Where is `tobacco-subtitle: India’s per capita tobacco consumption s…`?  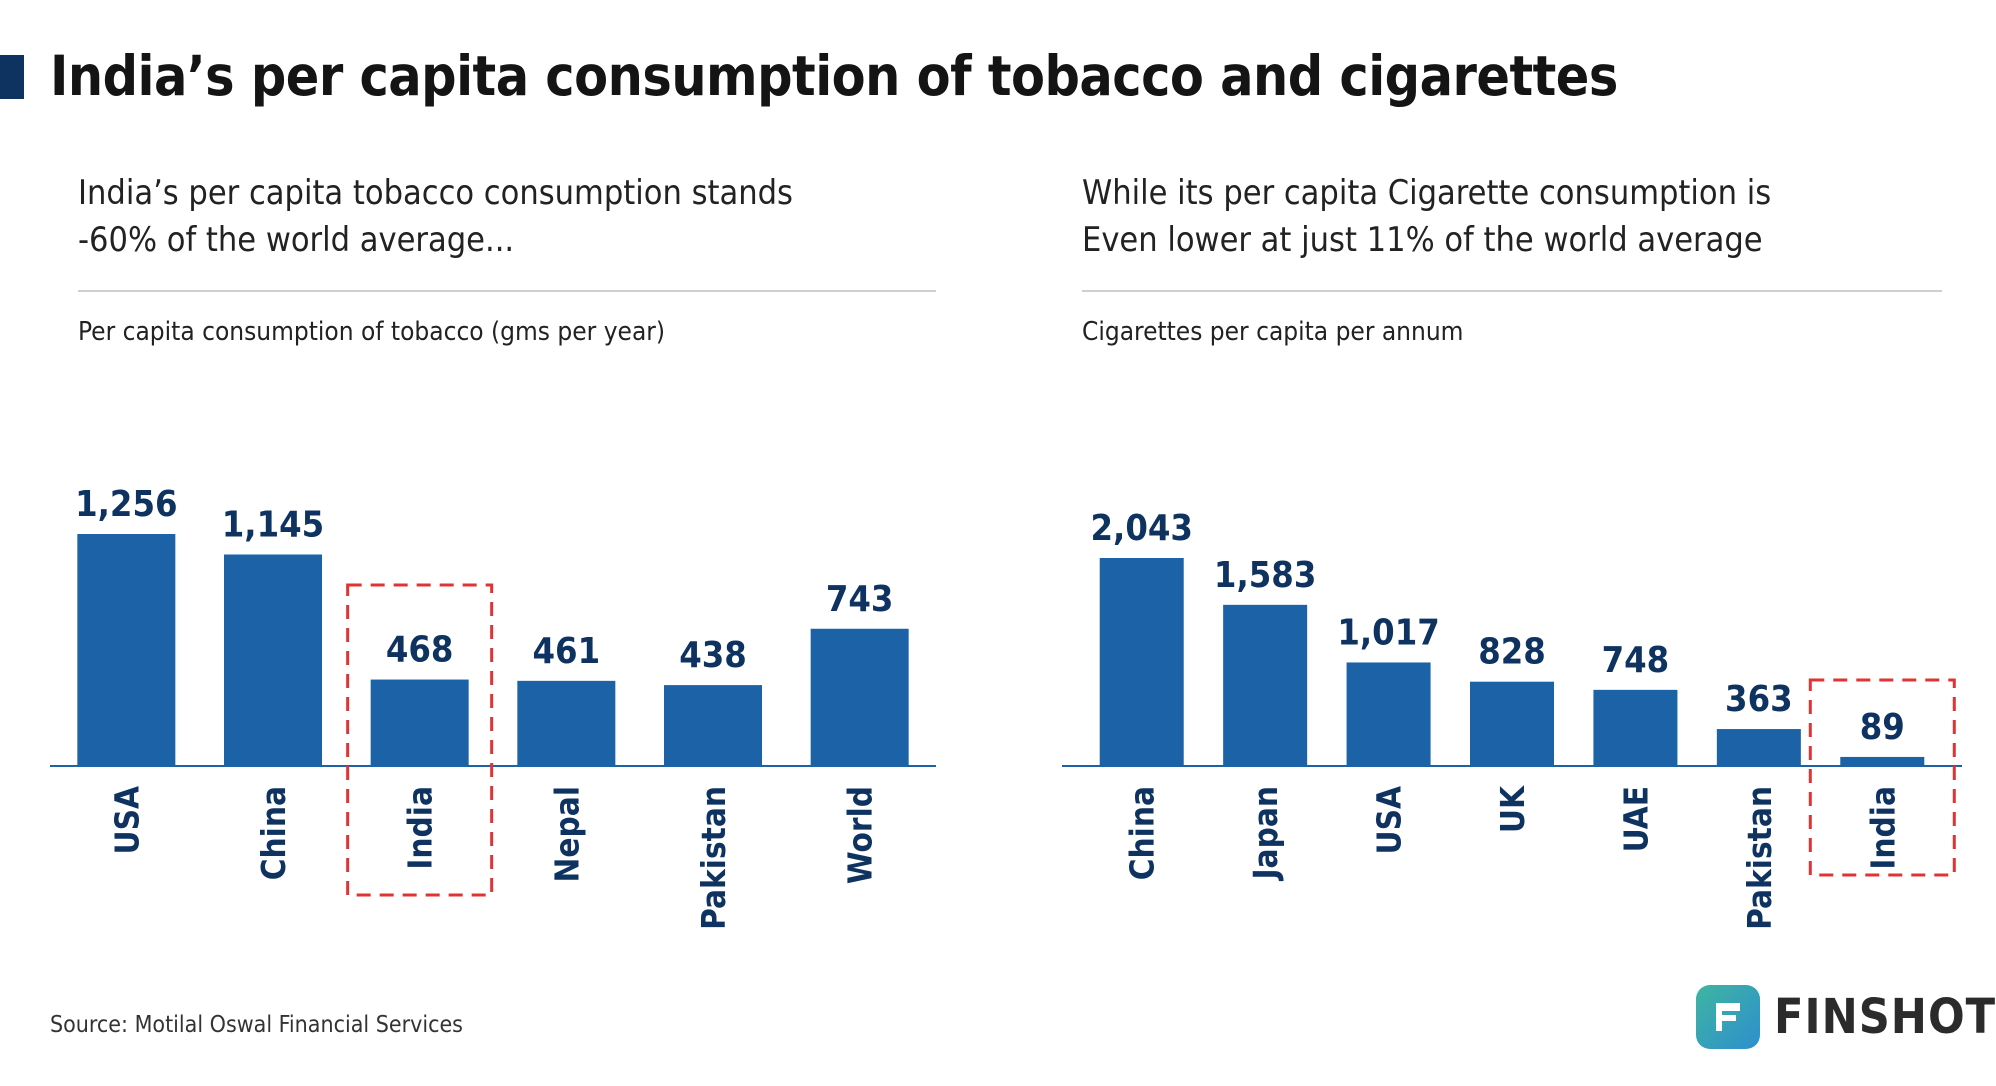
tobacco-subtitle: India’s per capita tobacco consumption s… is located at coordinates (507, 217).